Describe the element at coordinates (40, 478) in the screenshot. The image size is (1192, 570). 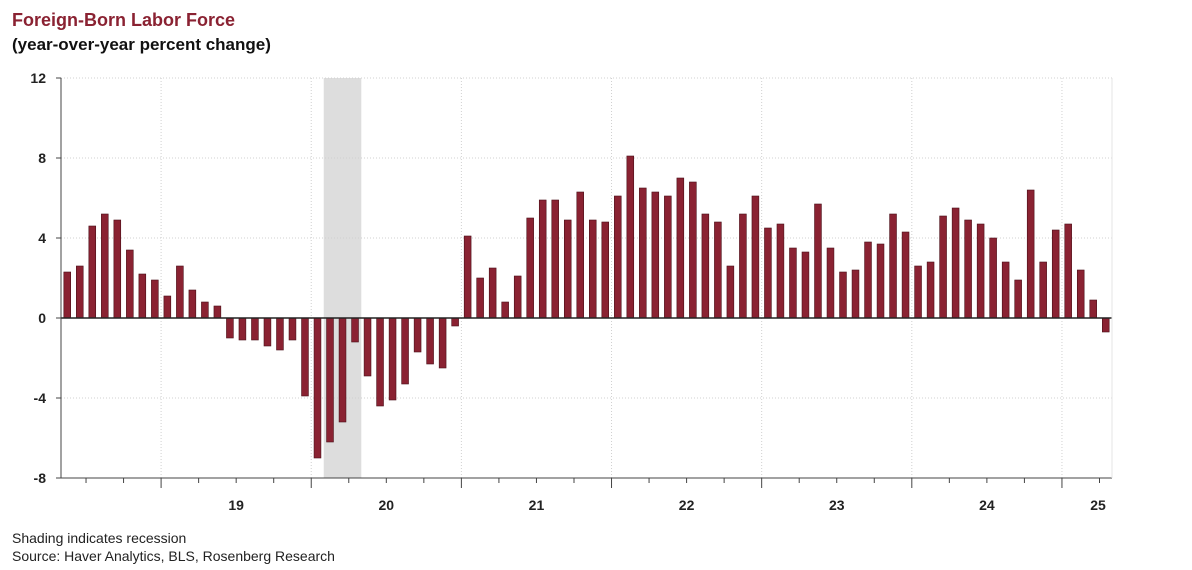
I see `y-tick-label: -8` at that location.